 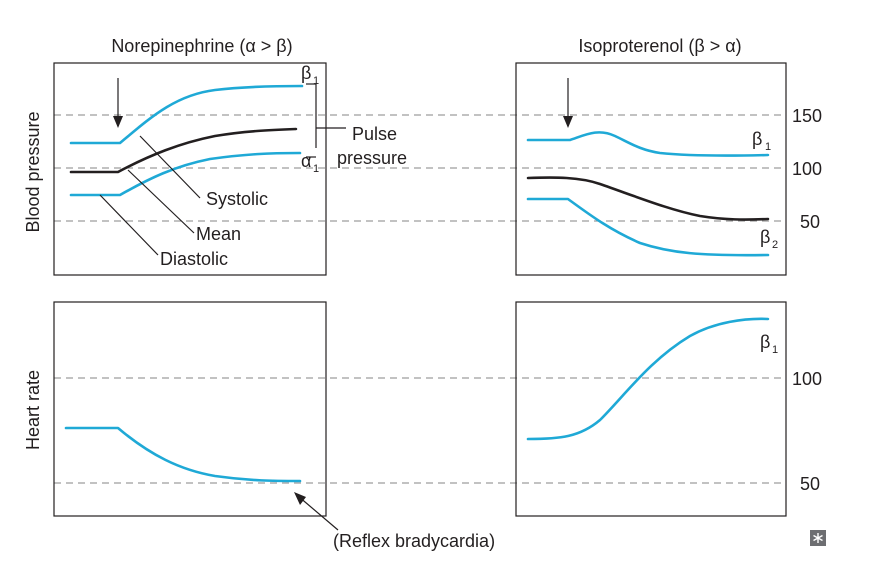 I want to click on iso-bp-beta2-symbol: β, so click(x=765, y=237).